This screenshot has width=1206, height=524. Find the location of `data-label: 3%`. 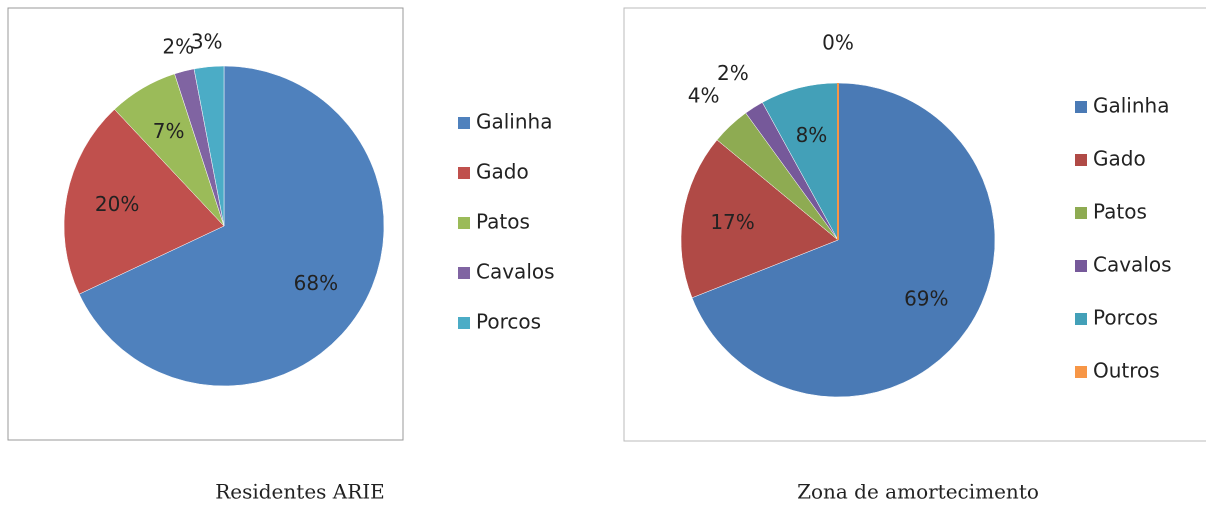

data-label: 3% is located at coordinates (207, 41).